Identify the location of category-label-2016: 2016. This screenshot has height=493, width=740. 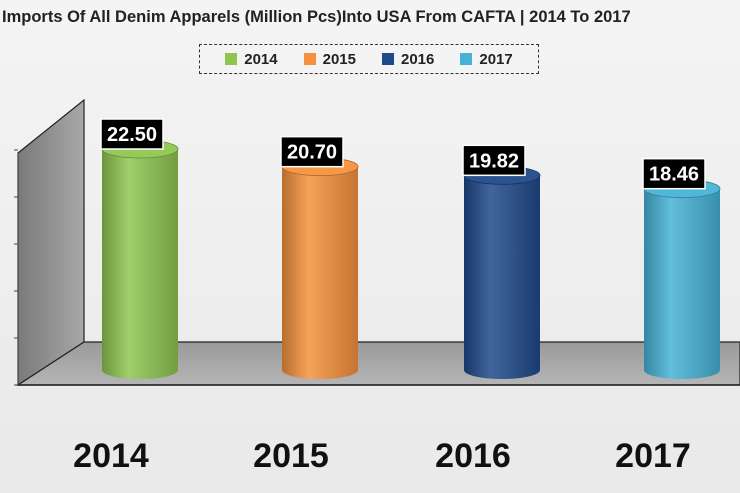
(473, 456).